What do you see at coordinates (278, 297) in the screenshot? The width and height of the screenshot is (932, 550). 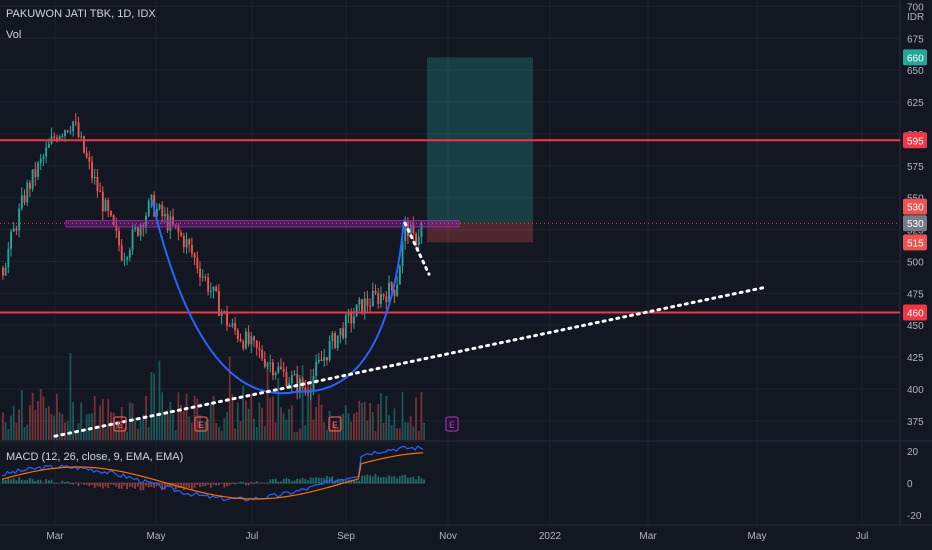 I see `cup-curve` at bounding box center [278, 297].